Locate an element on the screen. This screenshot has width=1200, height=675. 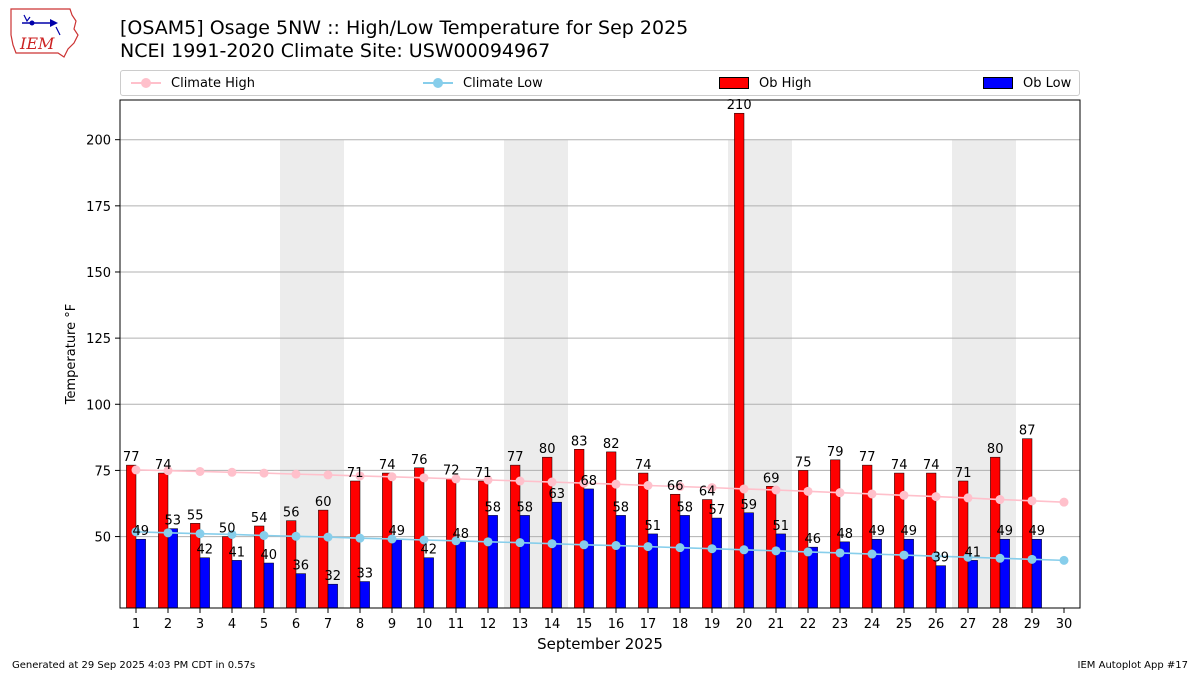
ob-high-value-label: 82 is located at coordinates (611, 444).